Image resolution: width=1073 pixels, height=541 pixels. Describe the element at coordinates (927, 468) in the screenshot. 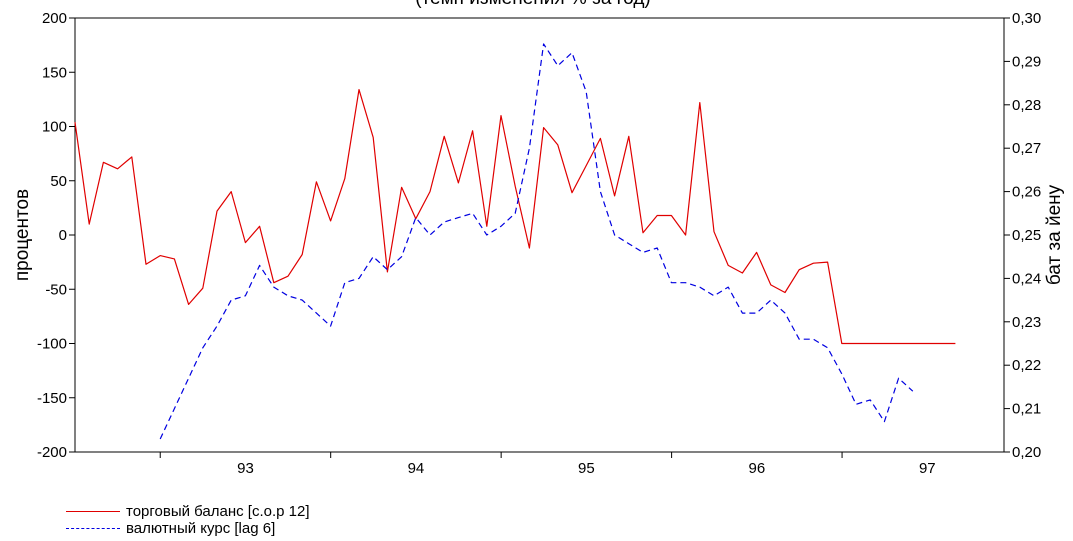

I see `x-tick-label: 97` at that location.